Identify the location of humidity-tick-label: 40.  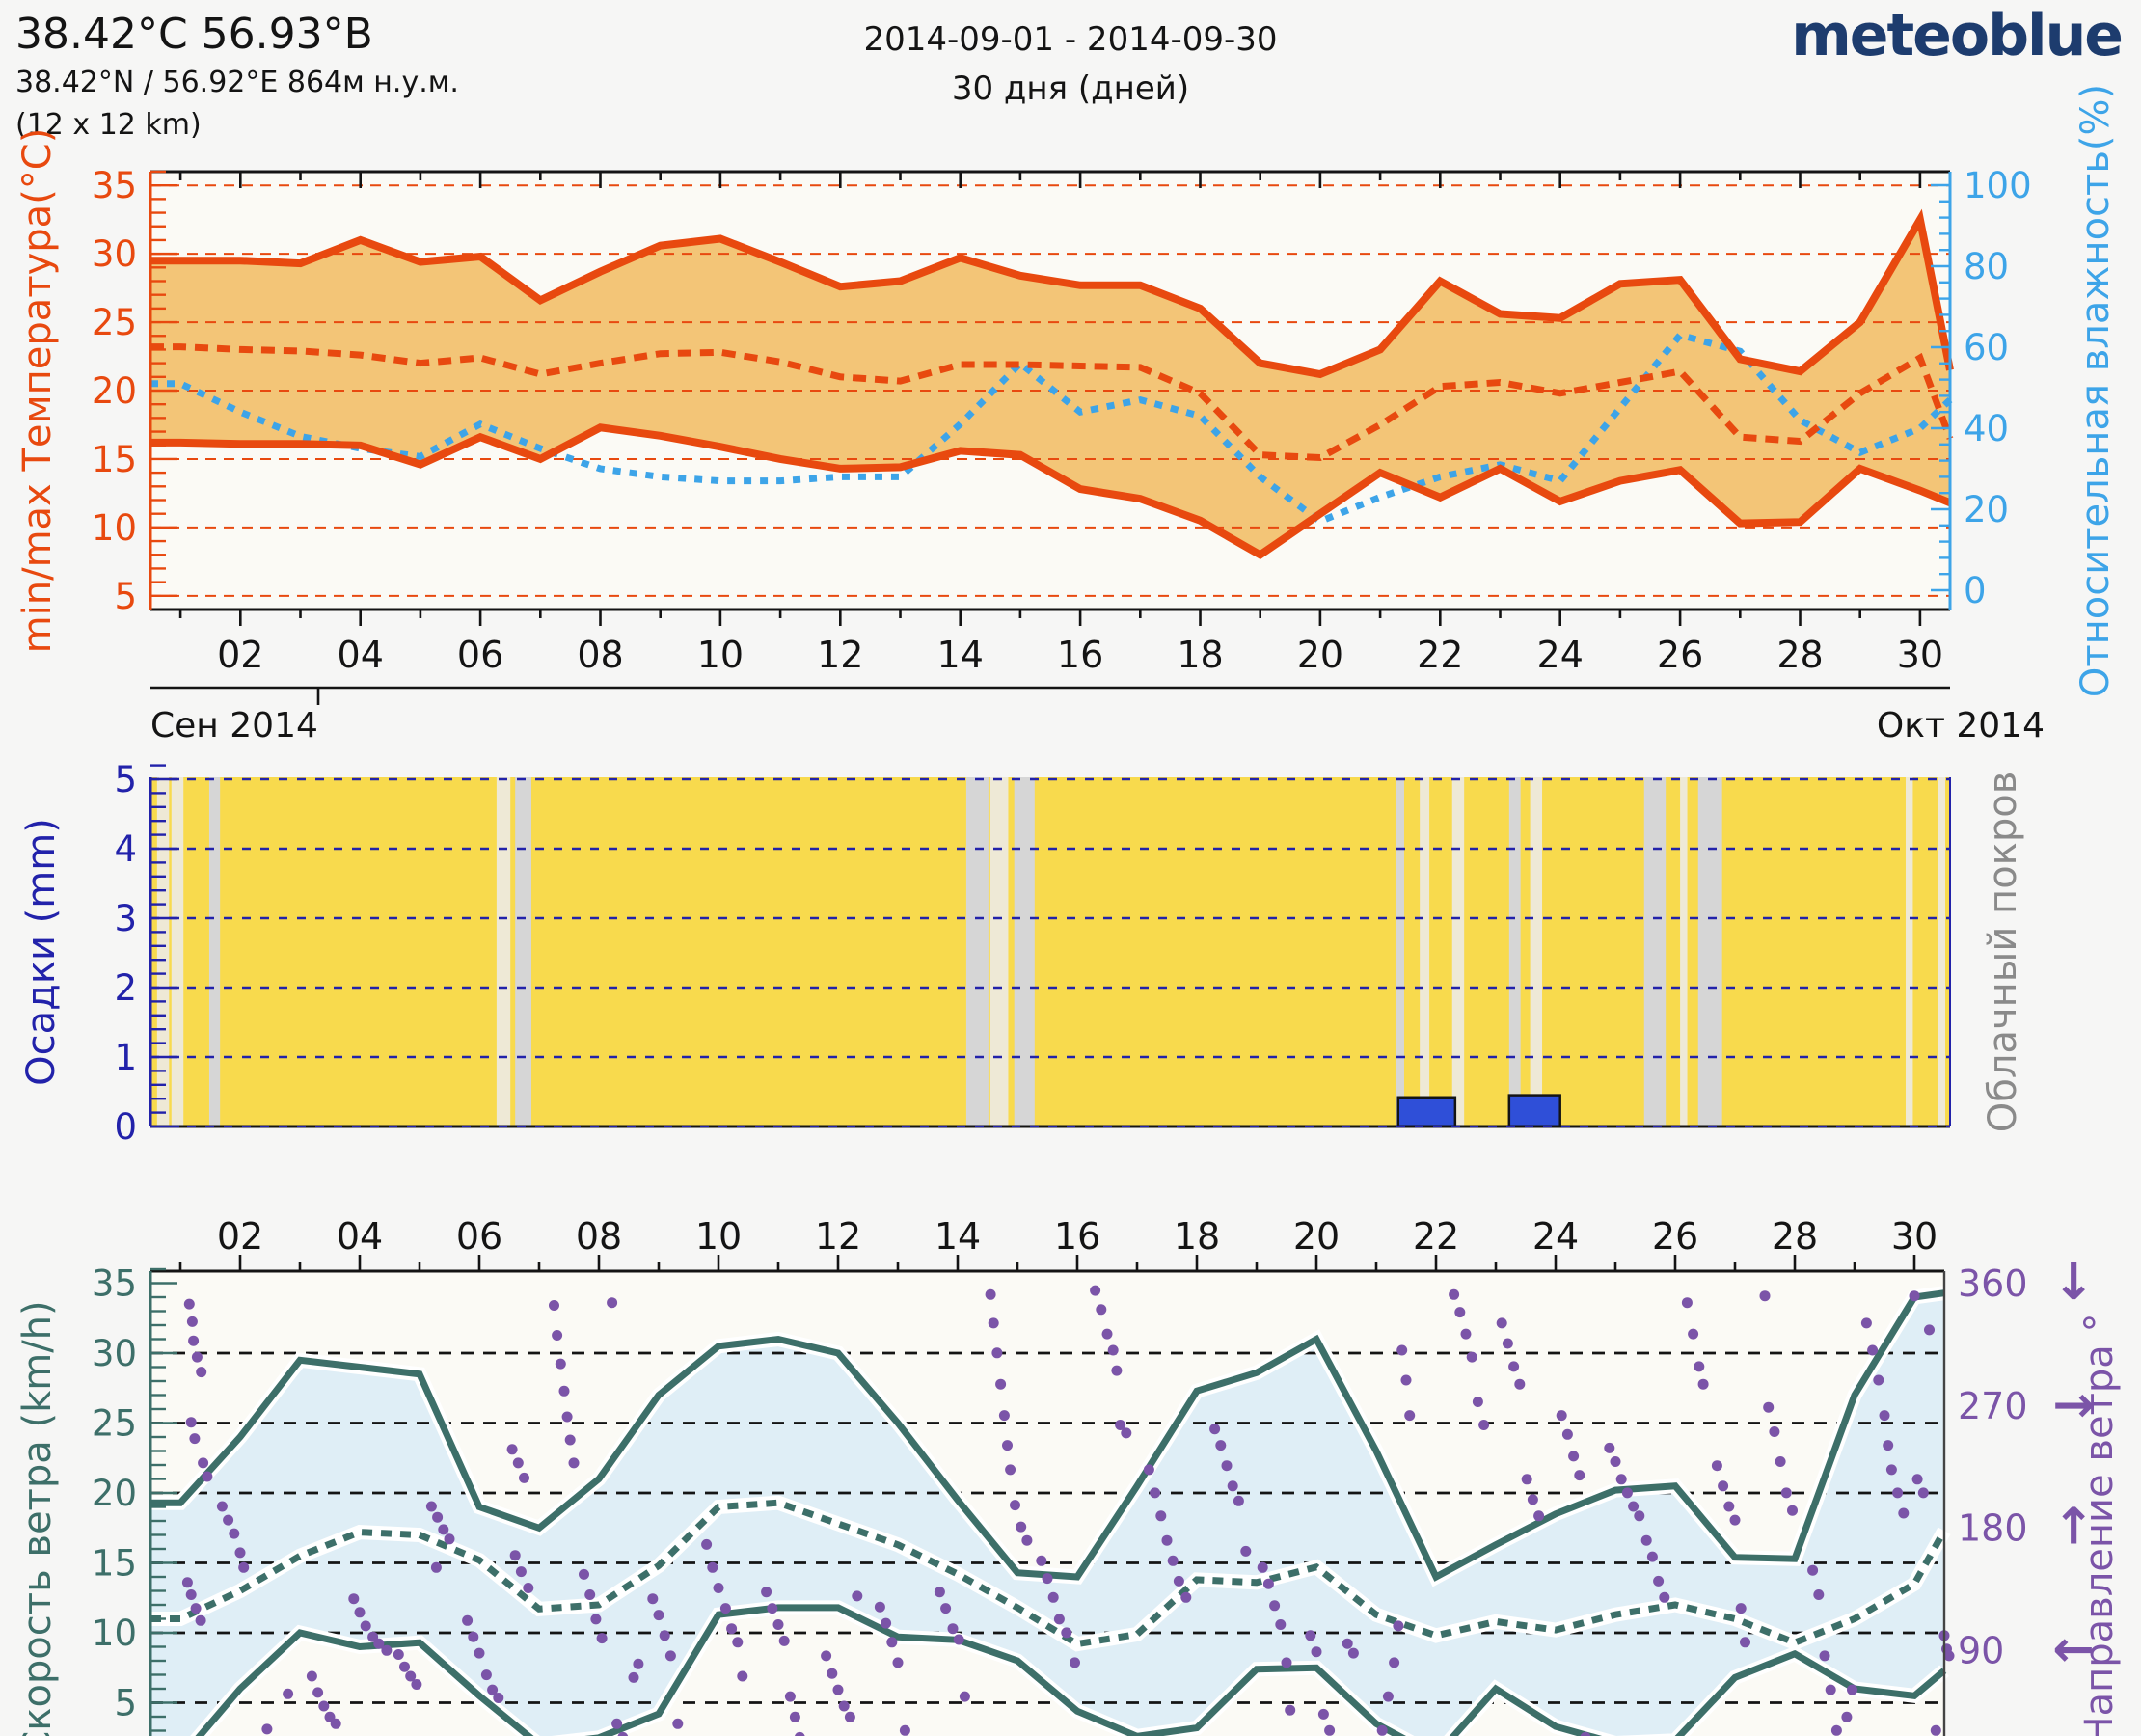
(1987, 428).